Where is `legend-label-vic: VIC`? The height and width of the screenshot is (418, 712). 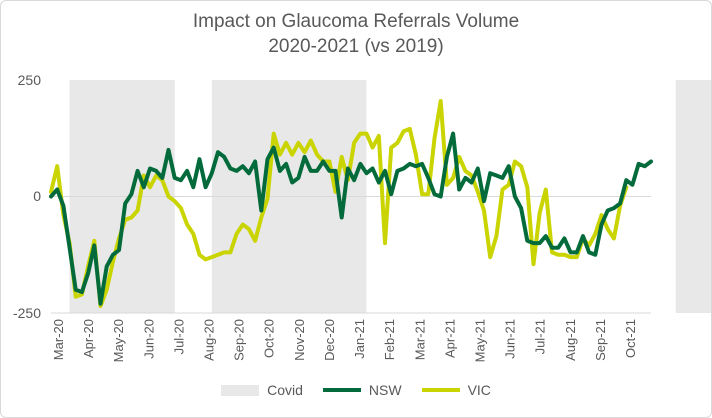 legend-label-vic: VIC is located at coordinates (479, 390).